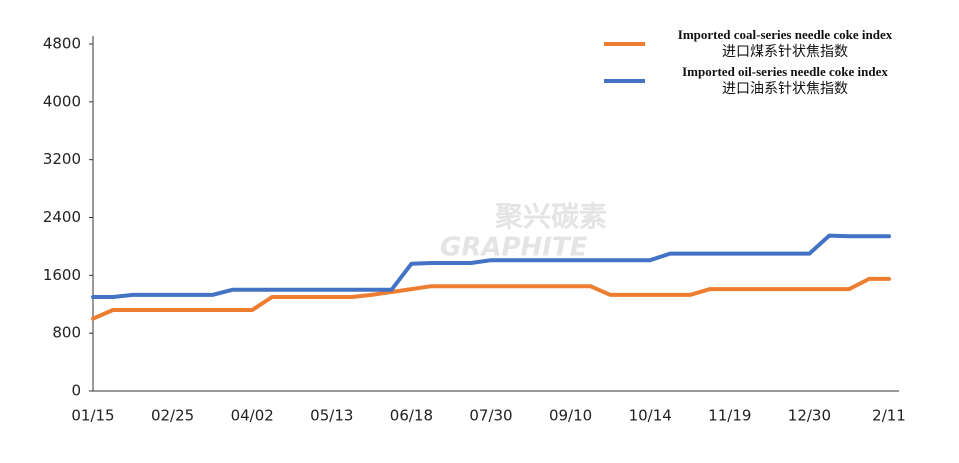 This screenshot has width=959, height=463. Describe the element at coordinates (62, 44) in the screenshot. I see `y-tick-label: 4800` at that location.